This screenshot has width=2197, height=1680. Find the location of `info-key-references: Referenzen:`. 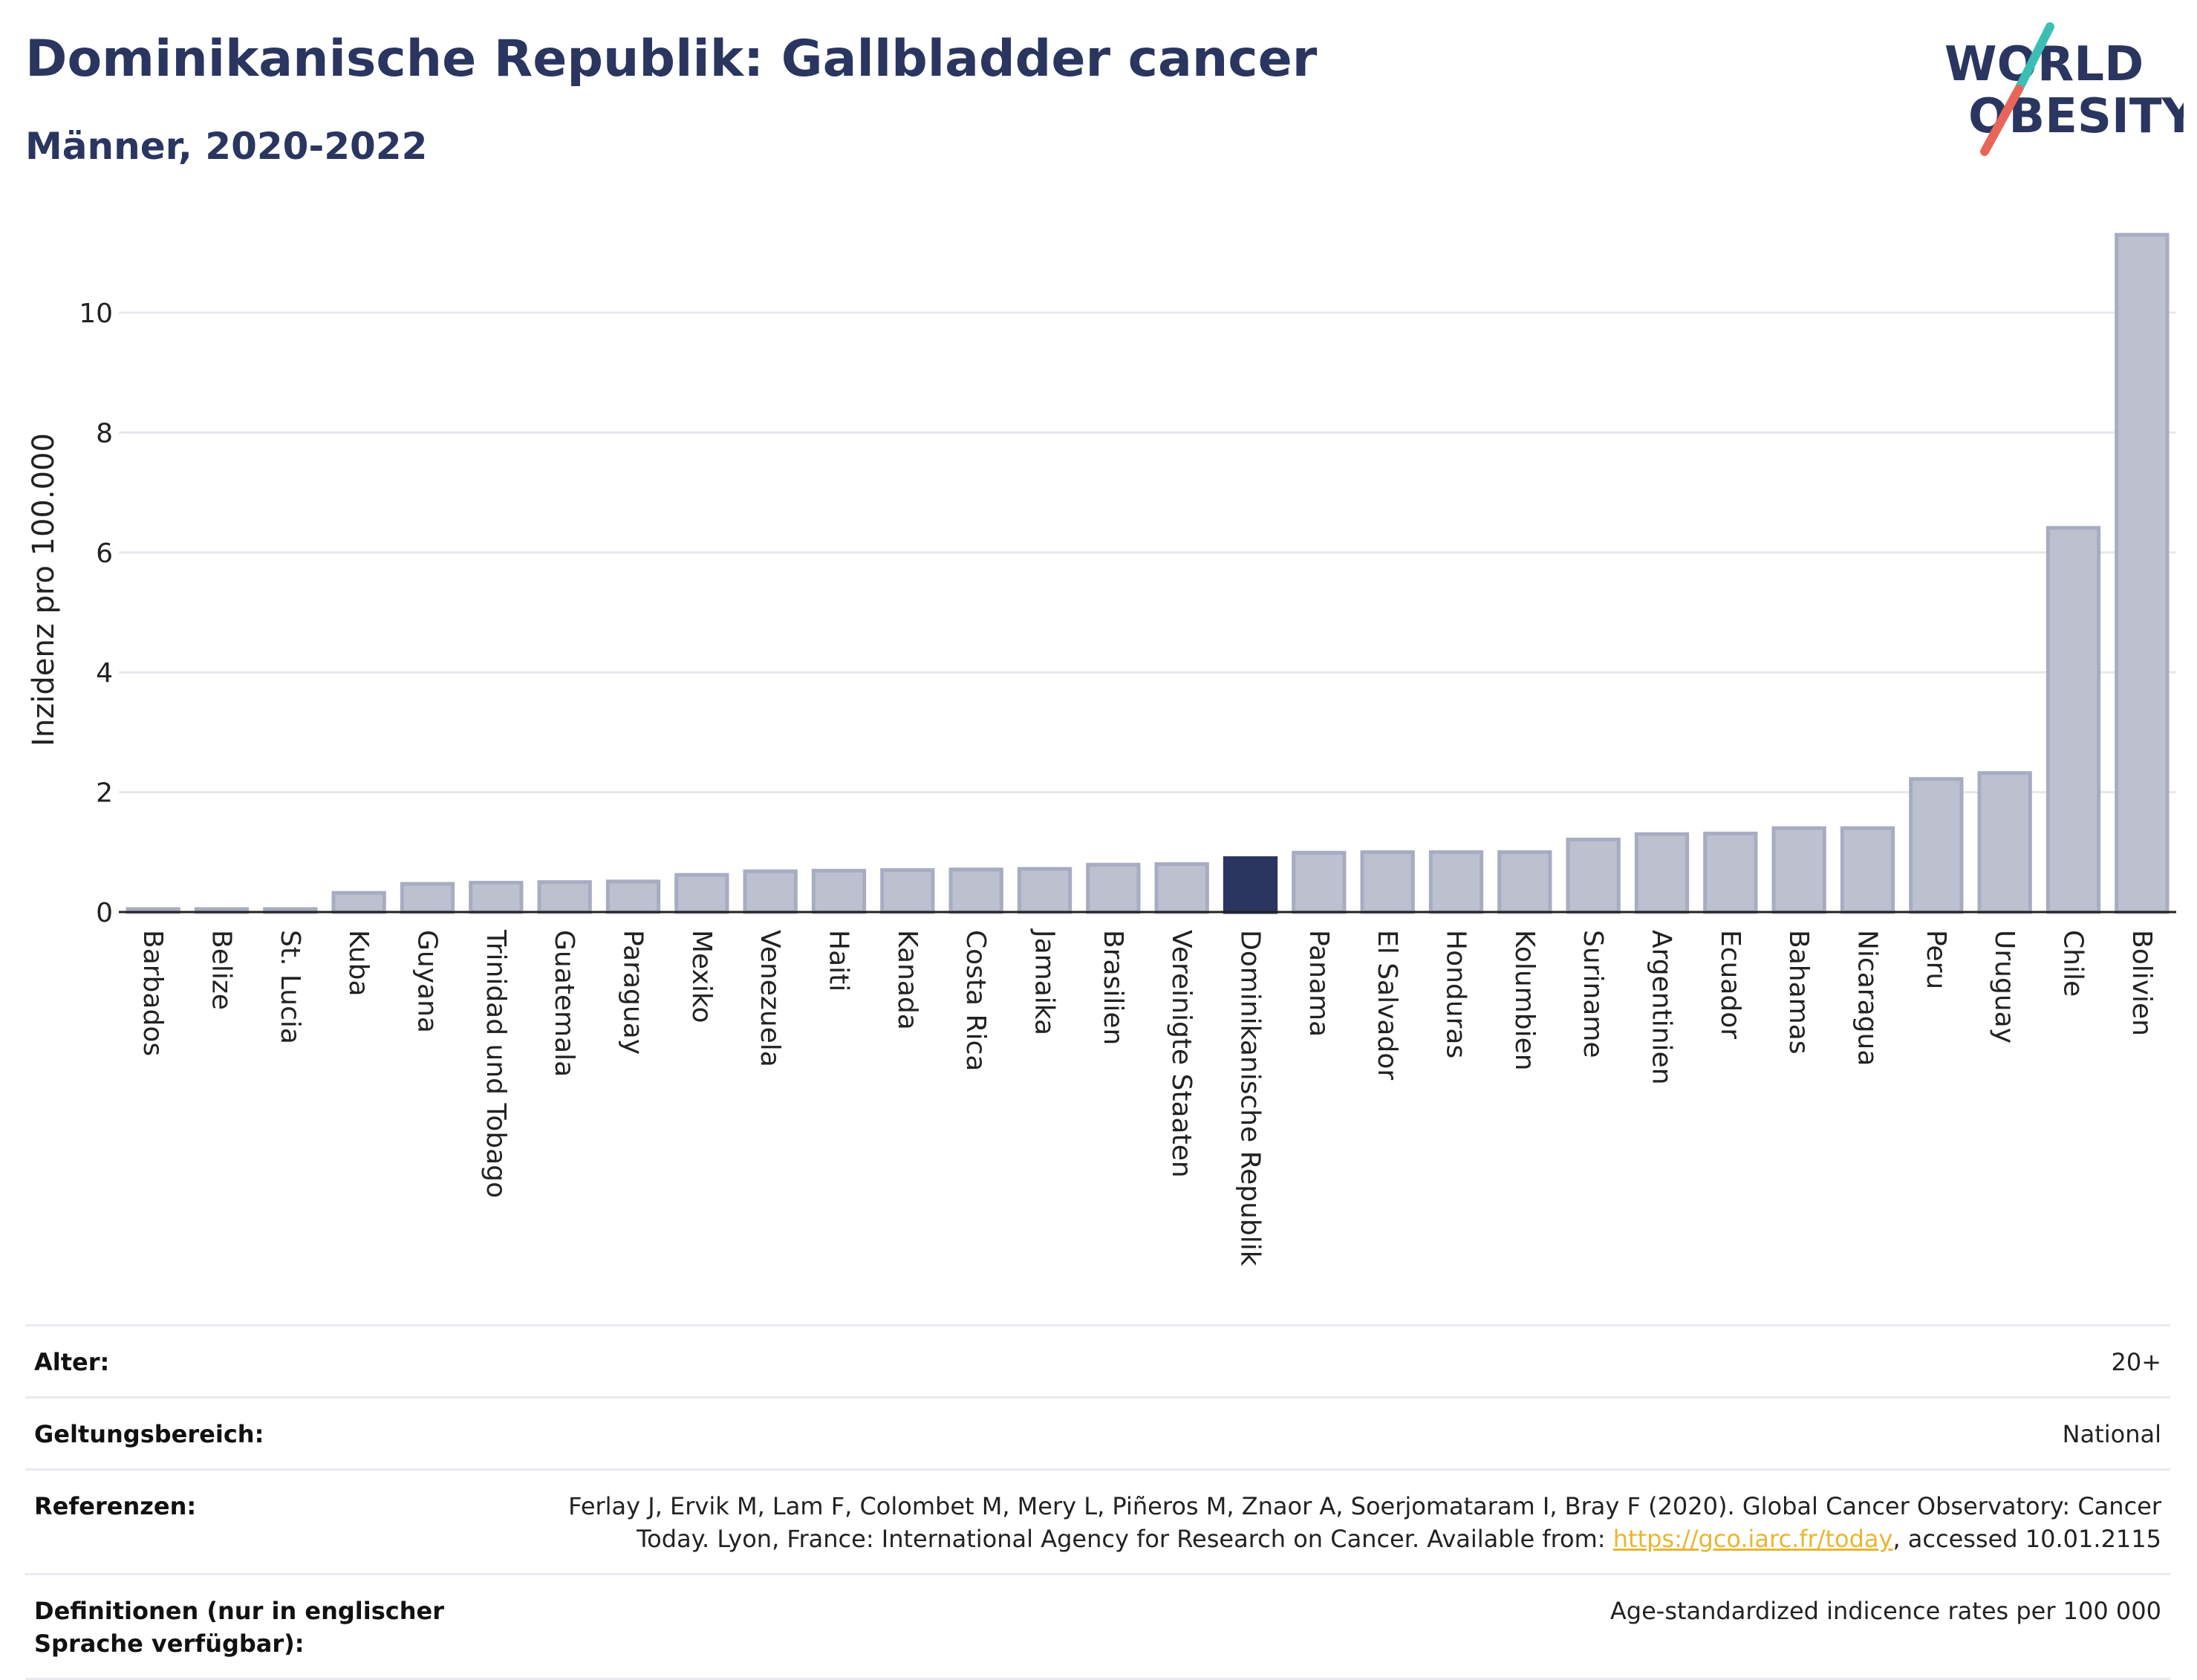

info-key-references: Referenzen: is located at coordinates (115, 1506).